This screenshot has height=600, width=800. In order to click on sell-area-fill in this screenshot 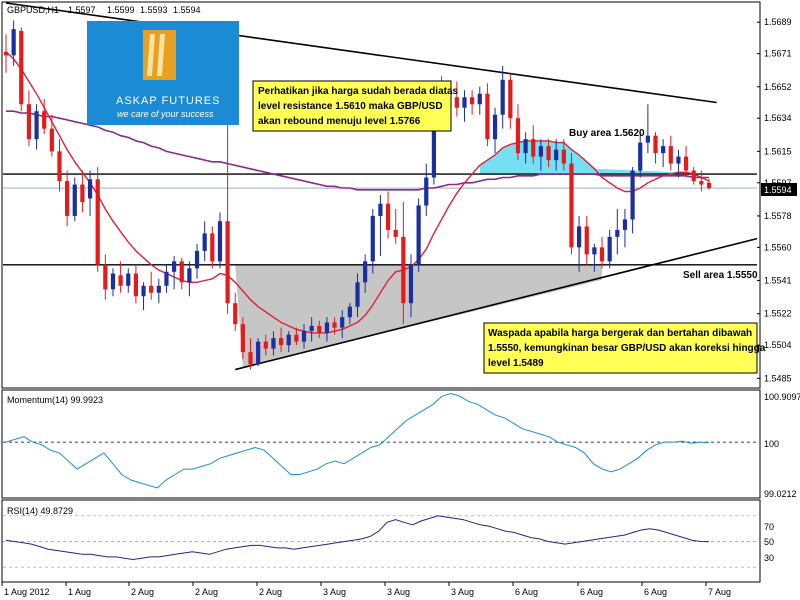, I will do `click(419, 316)`.